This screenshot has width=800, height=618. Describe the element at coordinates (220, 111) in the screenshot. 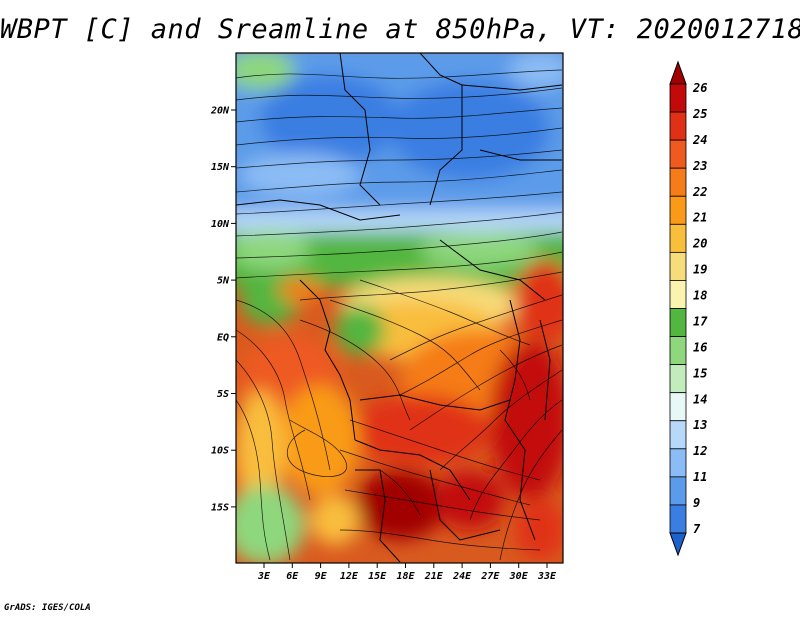

I see `lat-label: 20N` at that location.